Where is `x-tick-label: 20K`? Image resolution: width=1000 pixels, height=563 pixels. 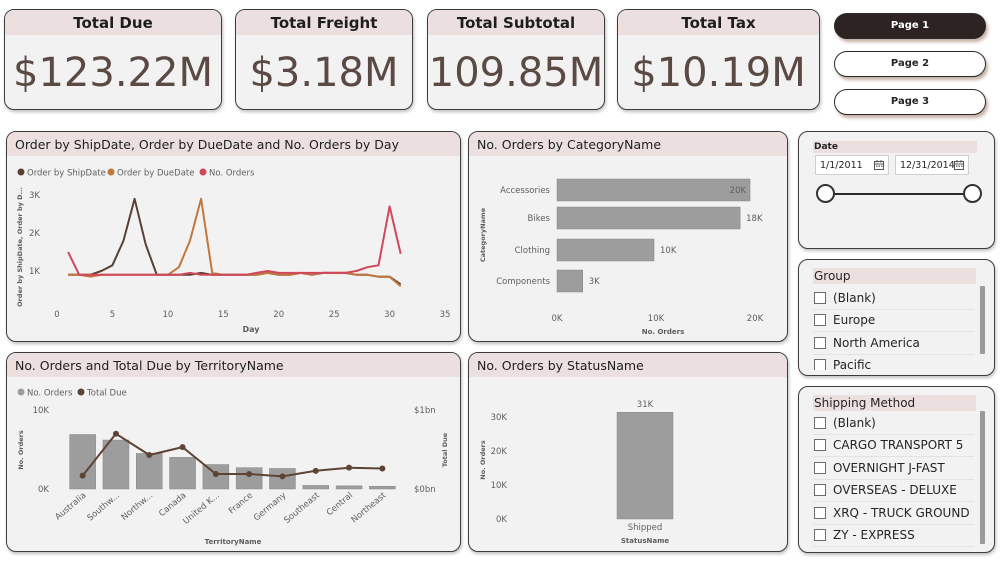
x-tick-label: 20K is located at coordinates (755, 319).